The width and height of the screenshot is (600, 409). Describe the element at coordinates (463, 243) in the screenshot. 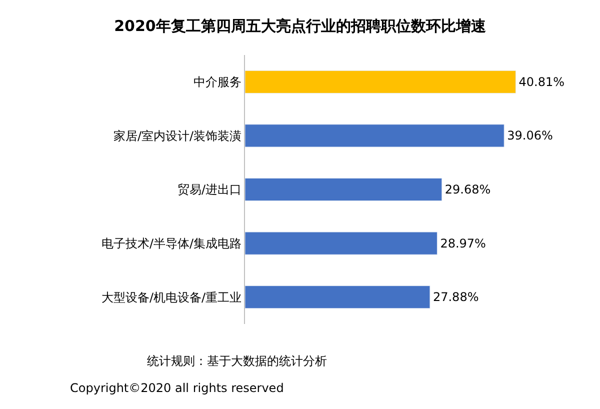

I see `data-label: 28.97%` at that location.